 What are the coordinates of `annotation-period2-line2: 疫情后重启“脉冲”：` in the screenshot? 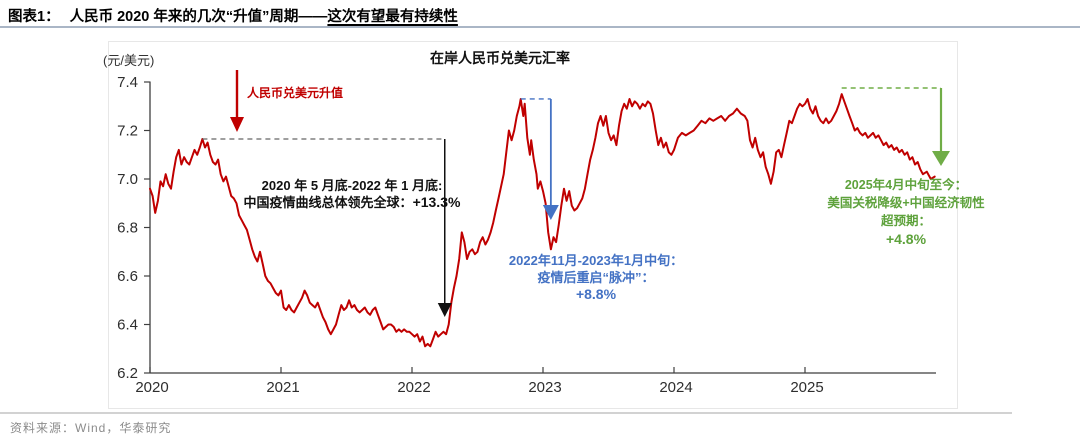 It's located at (596, 277).